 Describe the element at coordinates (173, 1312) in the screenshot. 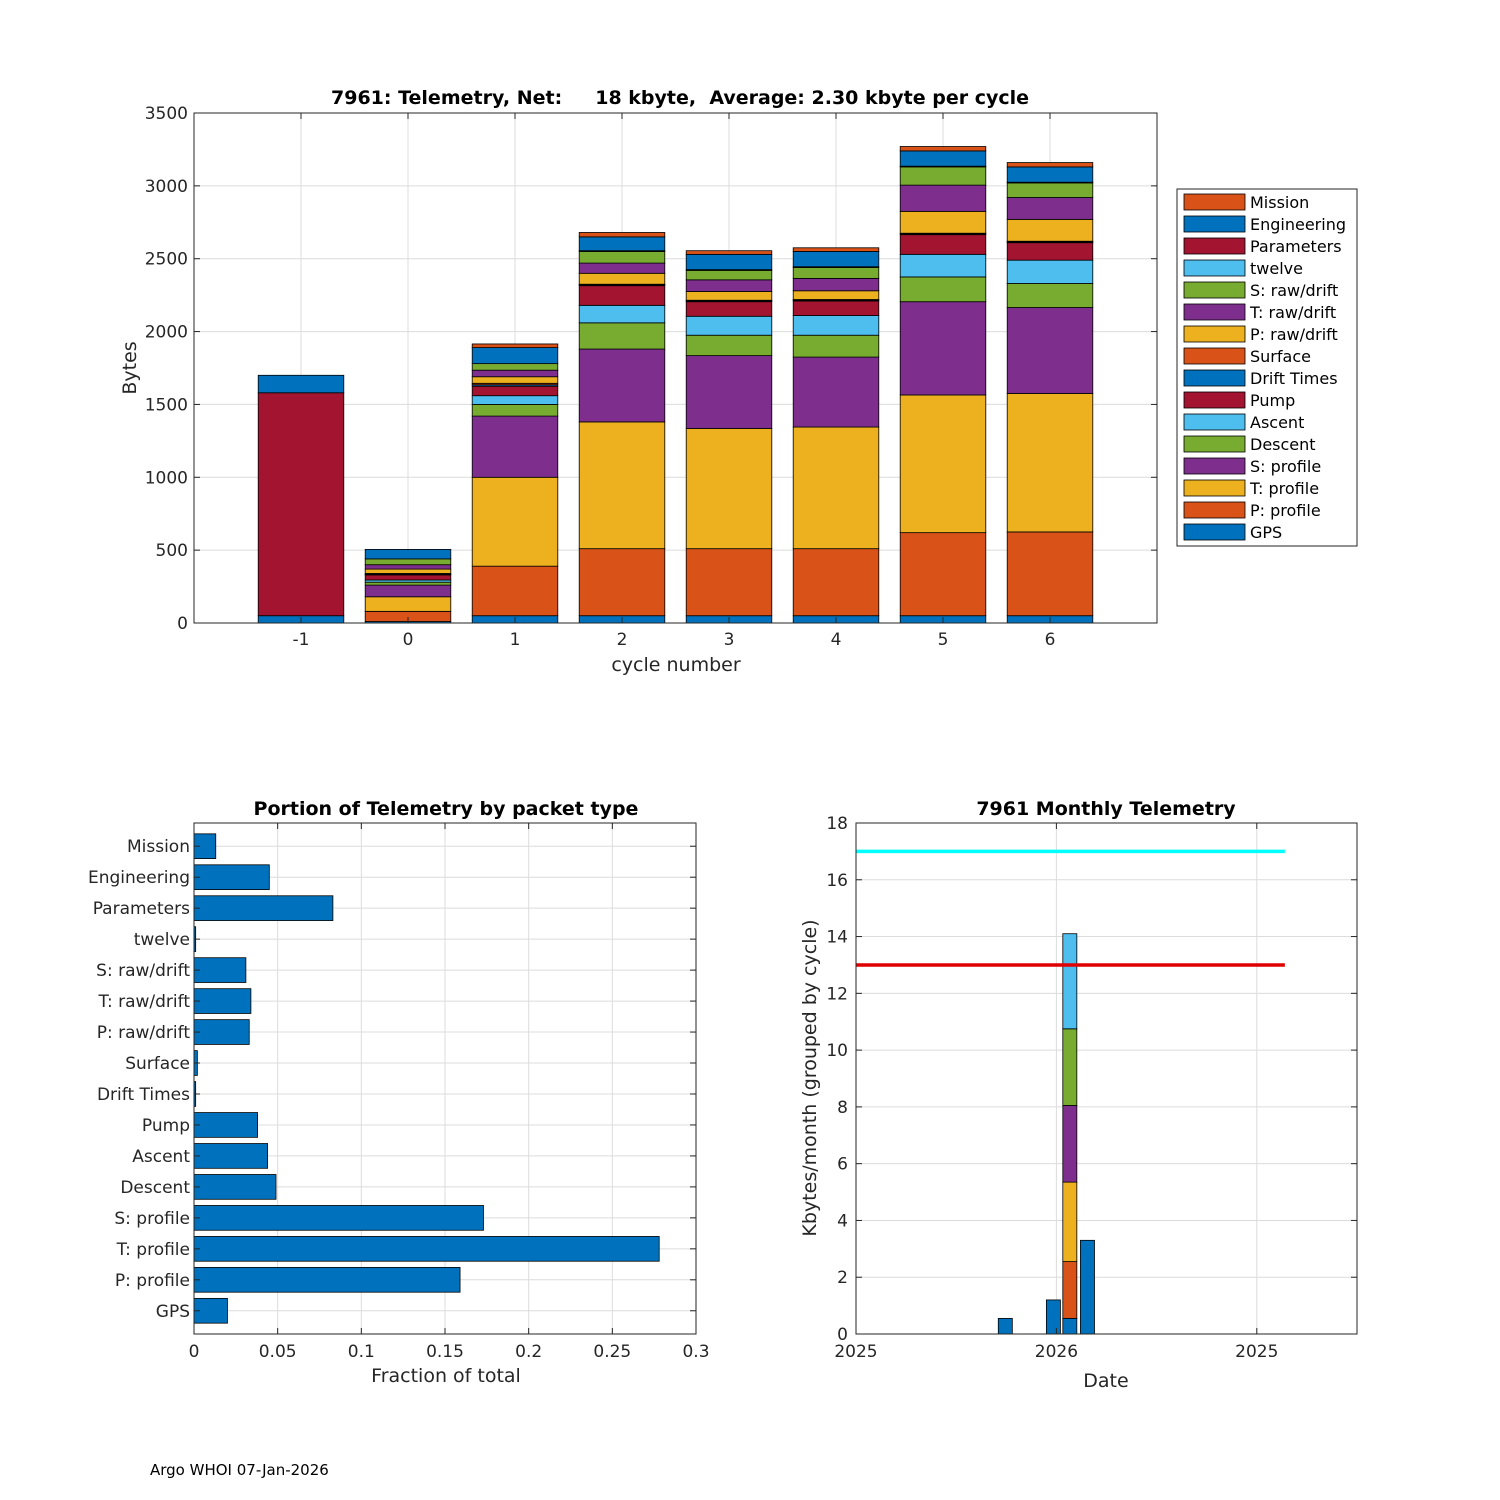

I see `y-tick-label: GPS` at that location.